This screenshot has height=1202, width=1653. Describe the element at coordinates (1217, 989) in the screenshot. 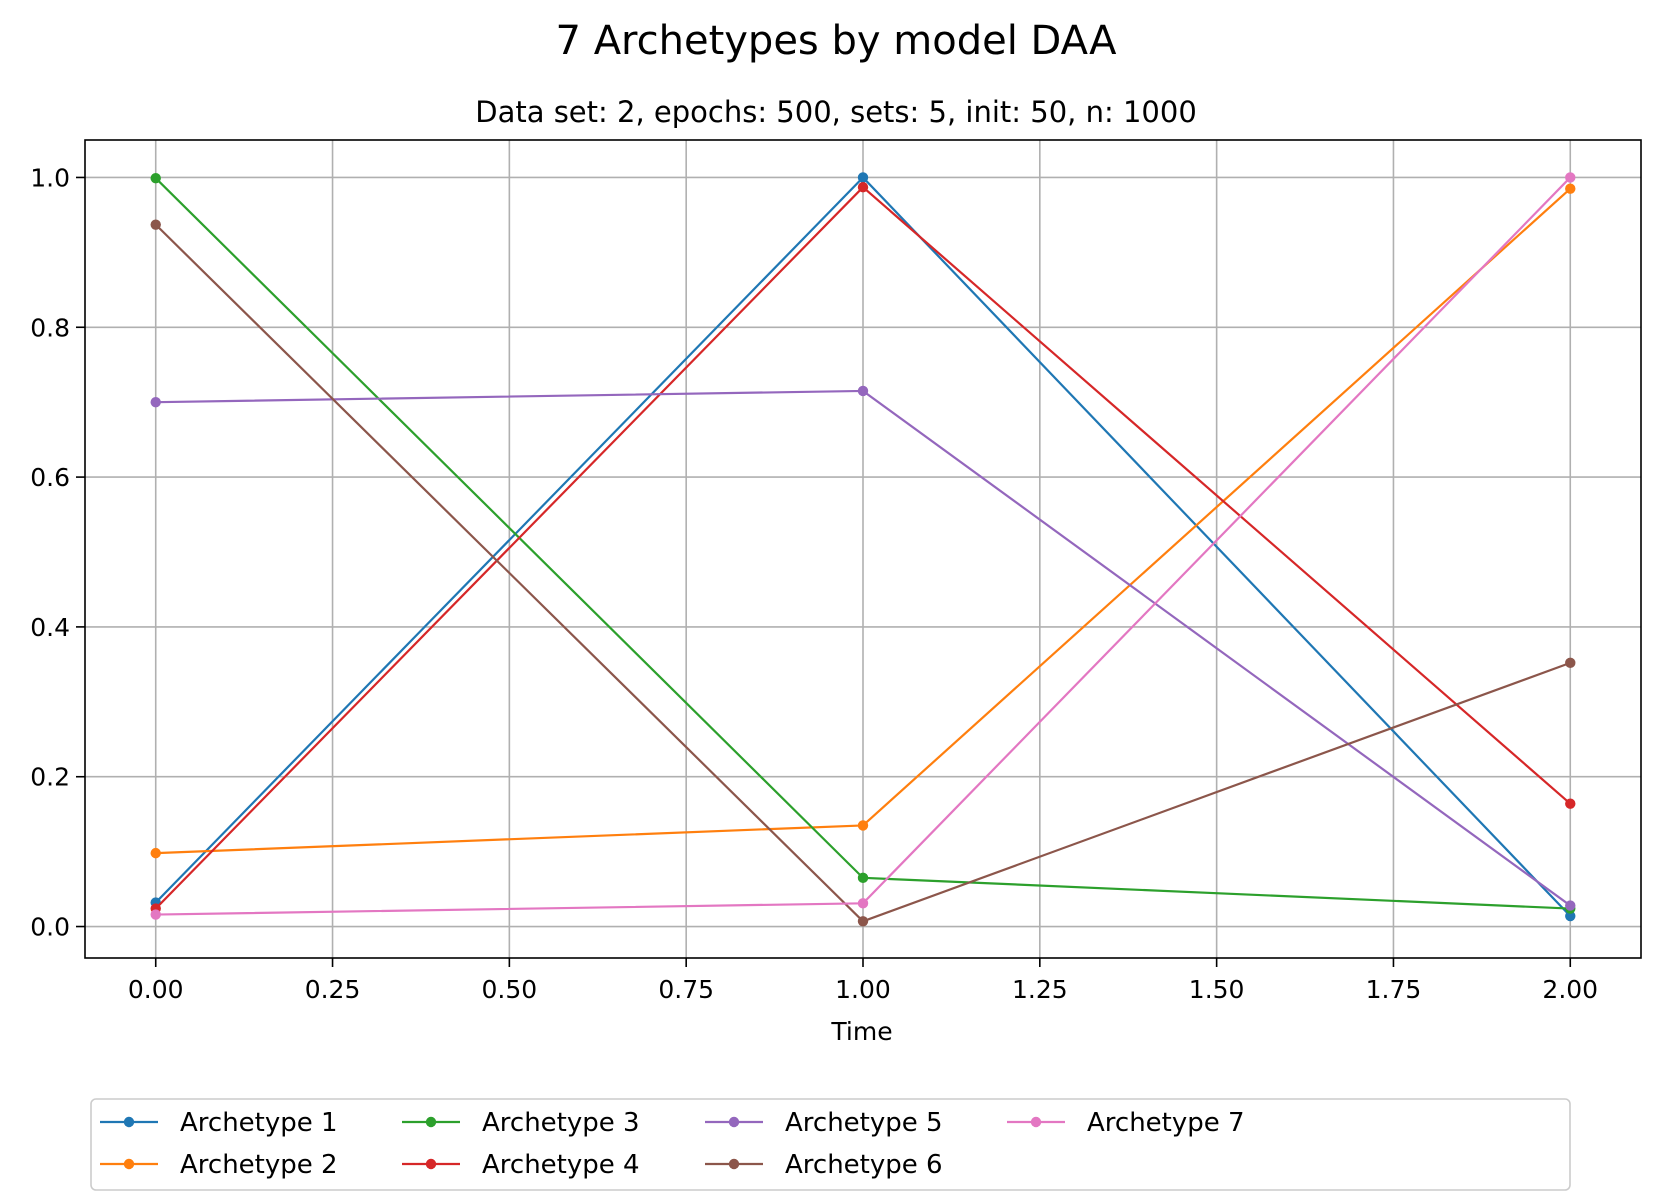

I see `x-tick-label: 1.50` at that location.